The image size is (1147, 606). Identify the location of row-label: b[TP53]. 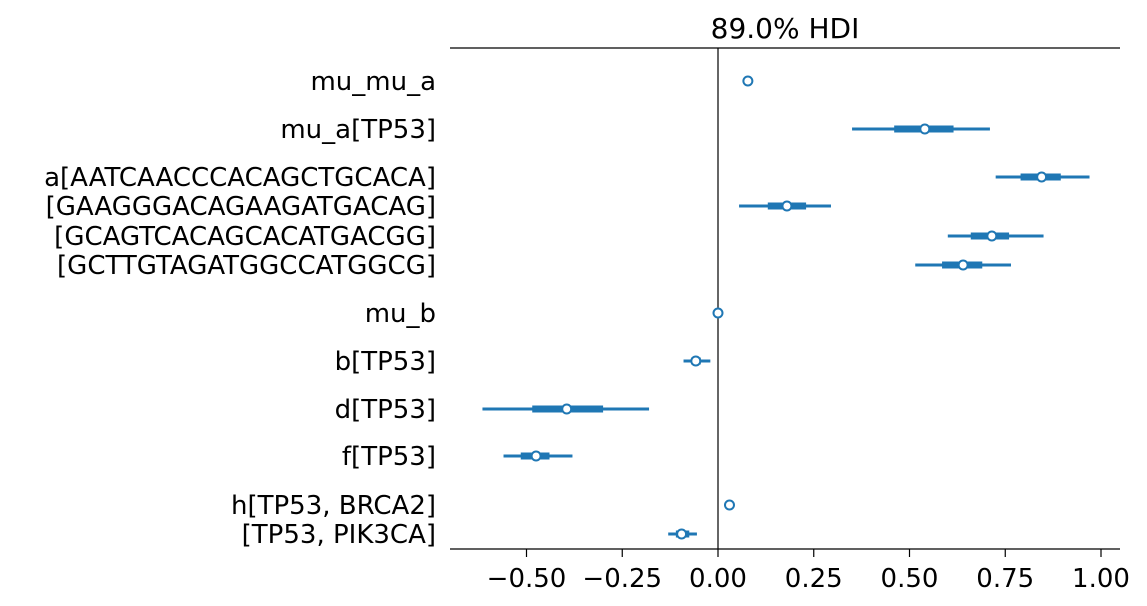
(385, 362).